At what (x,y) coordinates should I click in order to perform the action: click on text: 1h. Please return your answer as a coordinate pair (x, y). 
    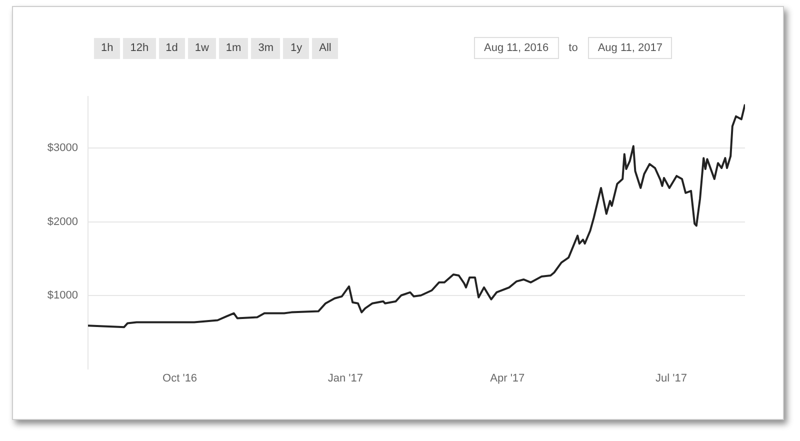
    Looking at the image, I should click on (107, 48).